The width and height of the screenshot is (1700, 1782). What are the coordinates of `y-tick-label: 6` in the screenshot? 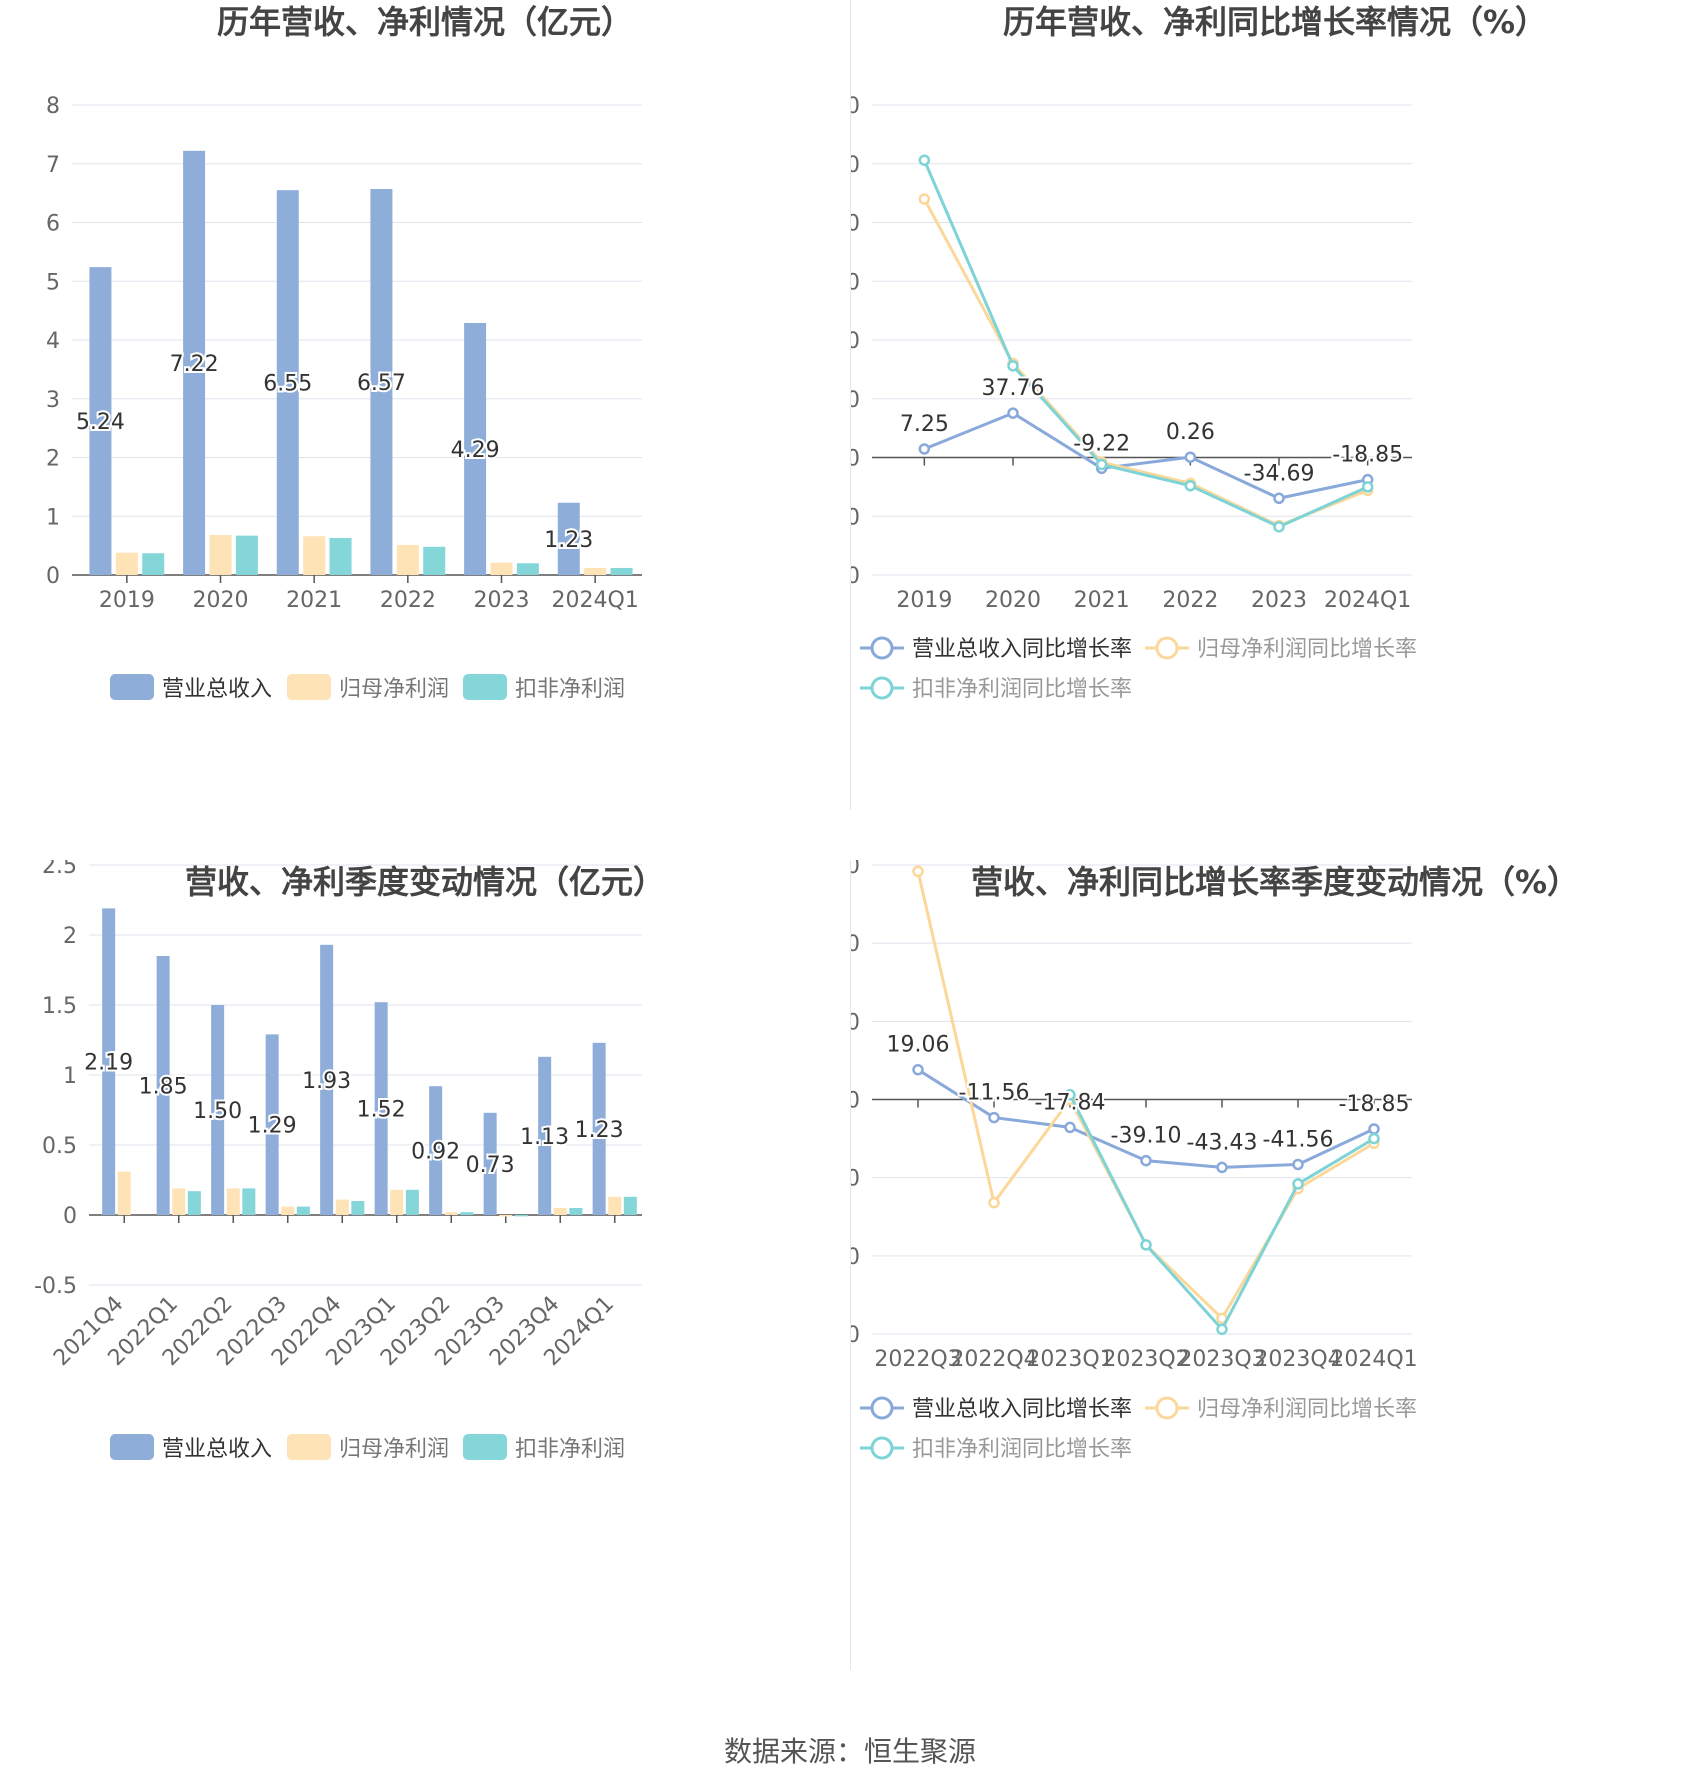 It's located at (53, 224).